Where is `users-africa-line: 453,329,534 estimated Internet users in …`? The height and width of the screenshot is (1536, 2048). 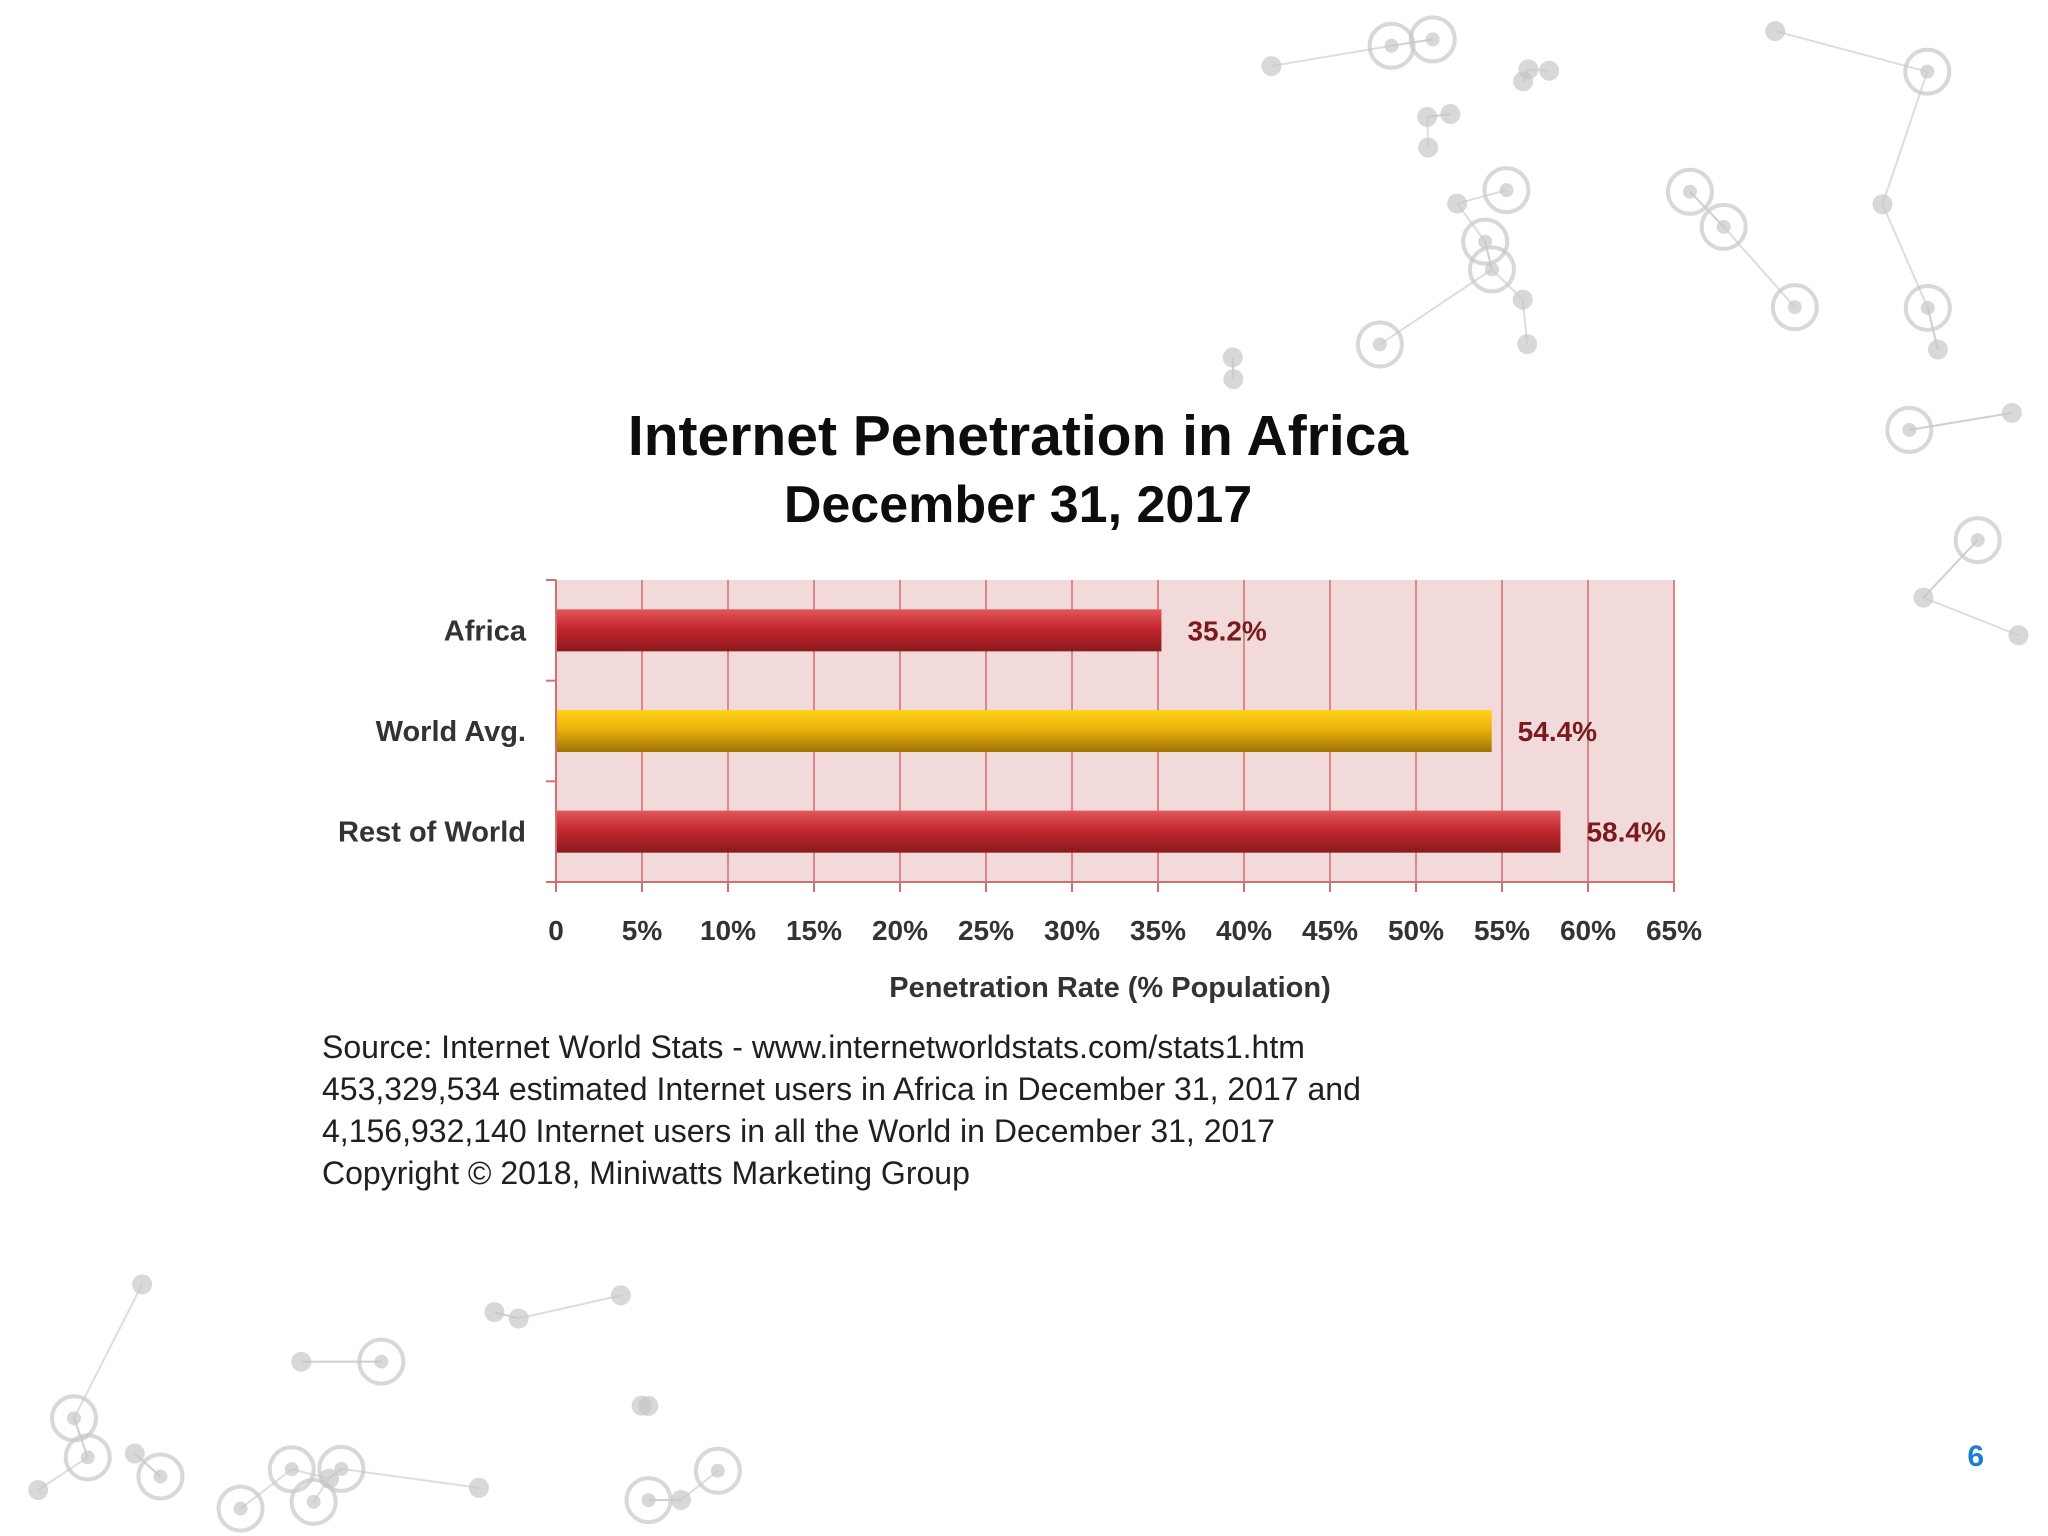 users-africa-line: 453,329,534 estimated Internet users in … is located at coordinates (841, 1089).